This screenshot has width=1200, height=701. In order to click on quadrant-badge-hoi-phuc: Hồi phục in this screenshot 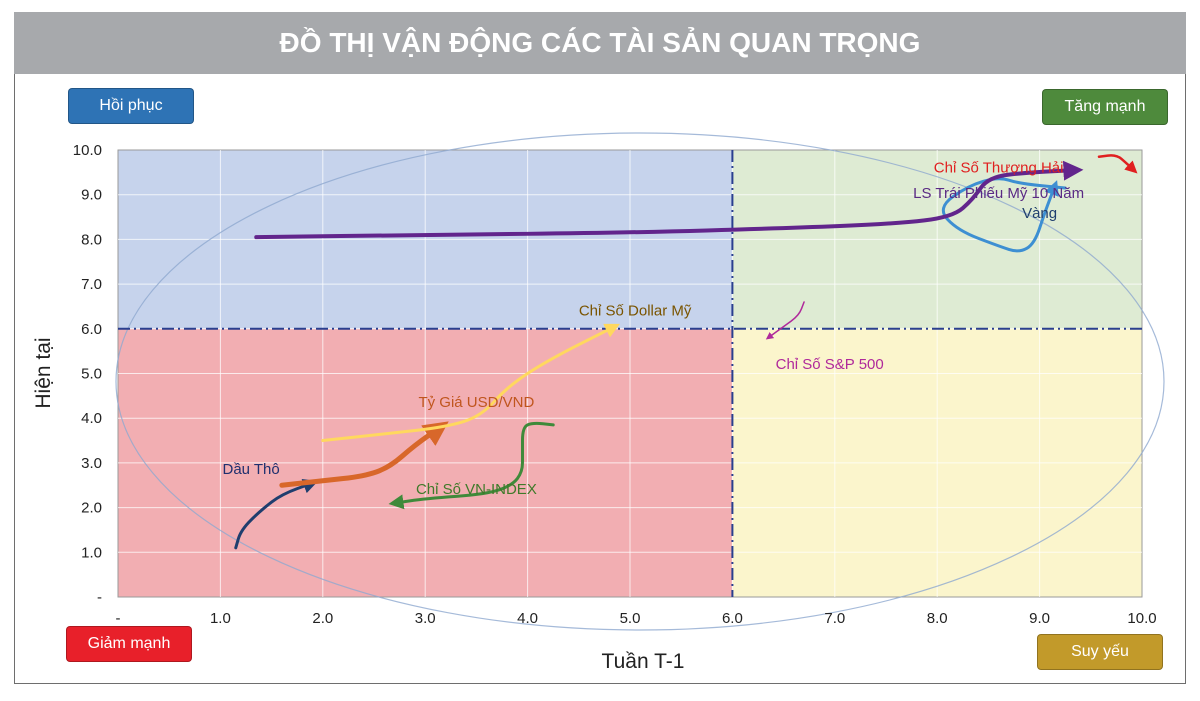, I will do `click(131, 106)`.